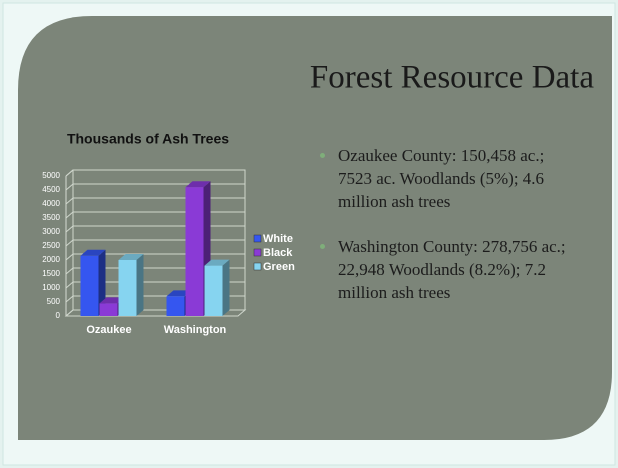 The image size is (618, 468). What do you see at coordinates (54, 301) in the screenshot?
I see `y-tick-label: 500` at bounding box center [54, 301].